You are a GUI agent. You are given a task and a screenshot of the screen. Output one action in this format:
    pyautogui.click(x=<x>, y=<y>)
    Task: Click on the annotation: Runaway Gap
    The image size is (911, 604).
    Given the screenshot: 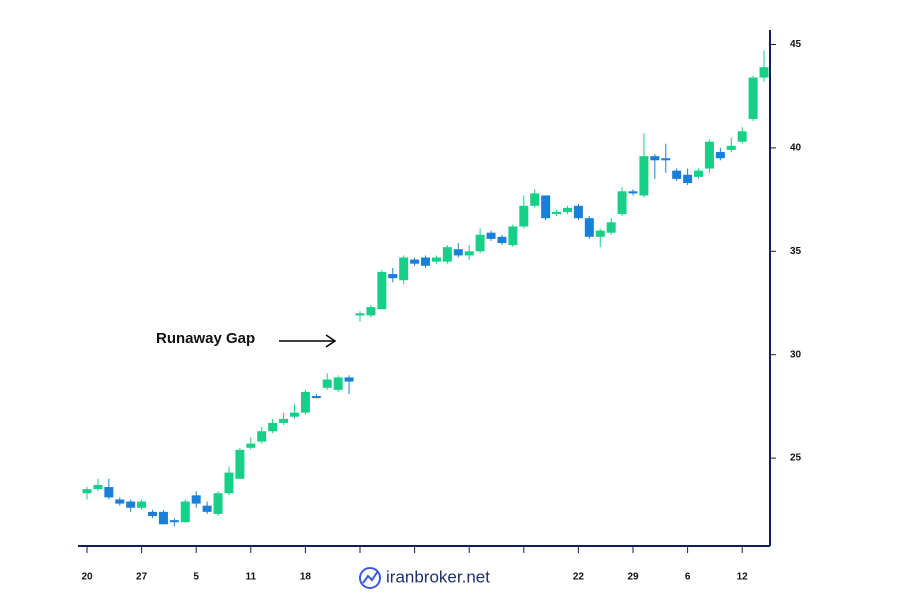 What is the action you would take?
    pyautogui.click(x=205, y=338)
    